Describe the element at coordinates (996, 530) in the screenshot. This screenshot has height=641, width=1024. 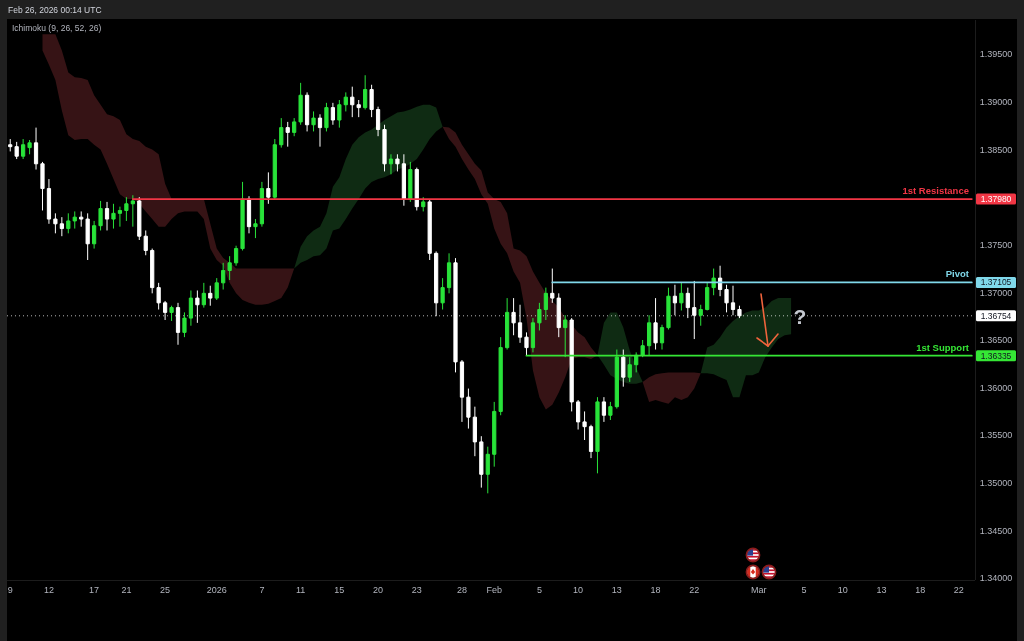
I see `y-tick-label: 1.34500` at that location.